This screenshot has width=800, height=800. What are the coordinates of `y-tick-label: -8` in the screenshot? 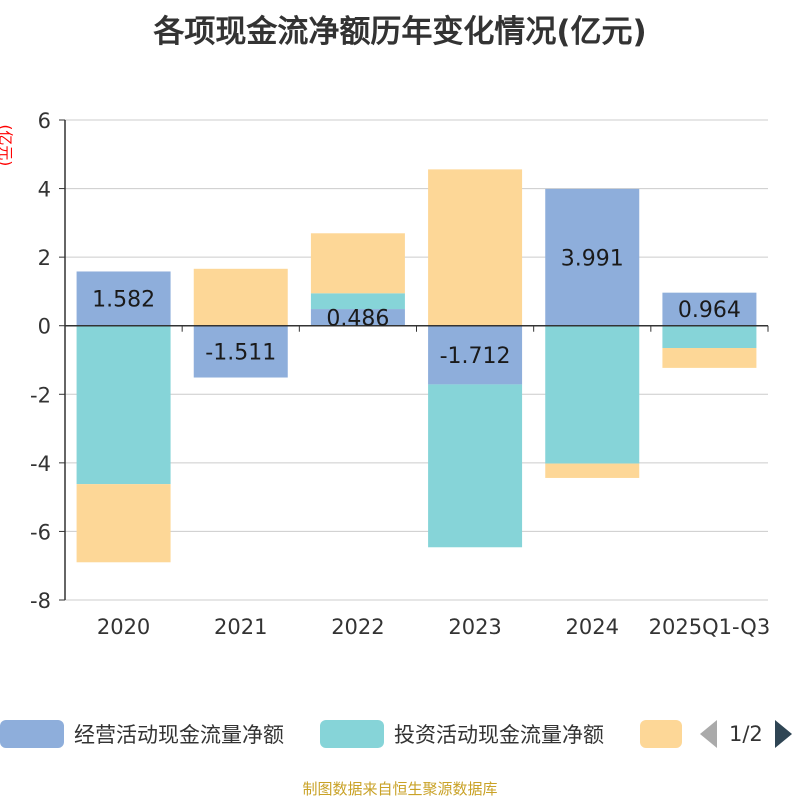 It's located at (40, 601).